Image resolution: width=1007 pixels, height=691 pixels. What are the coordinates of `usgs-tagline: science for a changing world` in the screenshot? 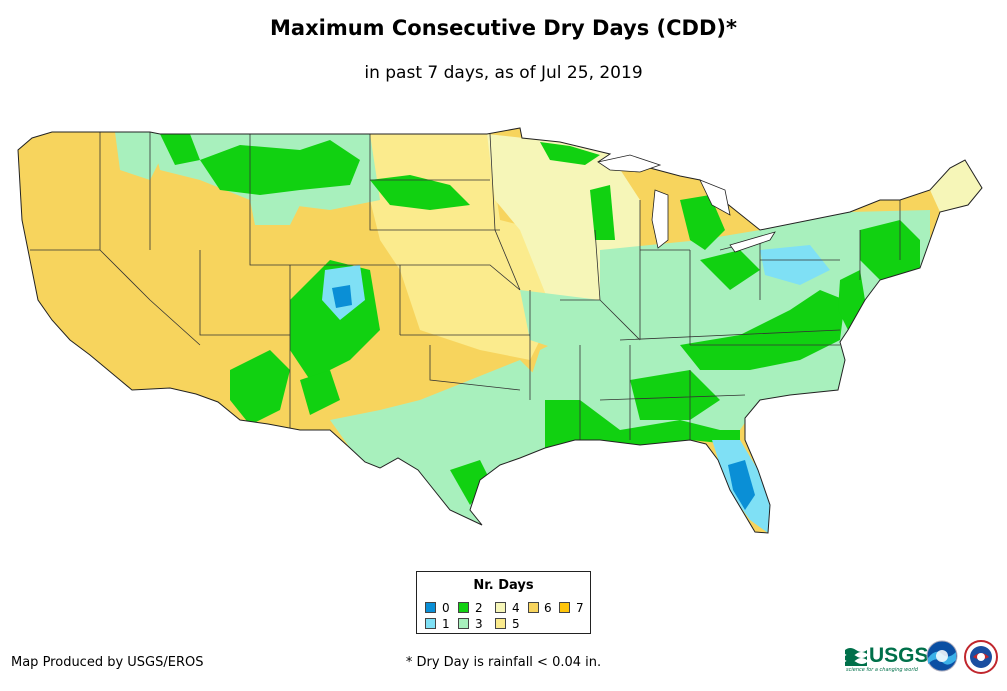 It's located at (882, 670).